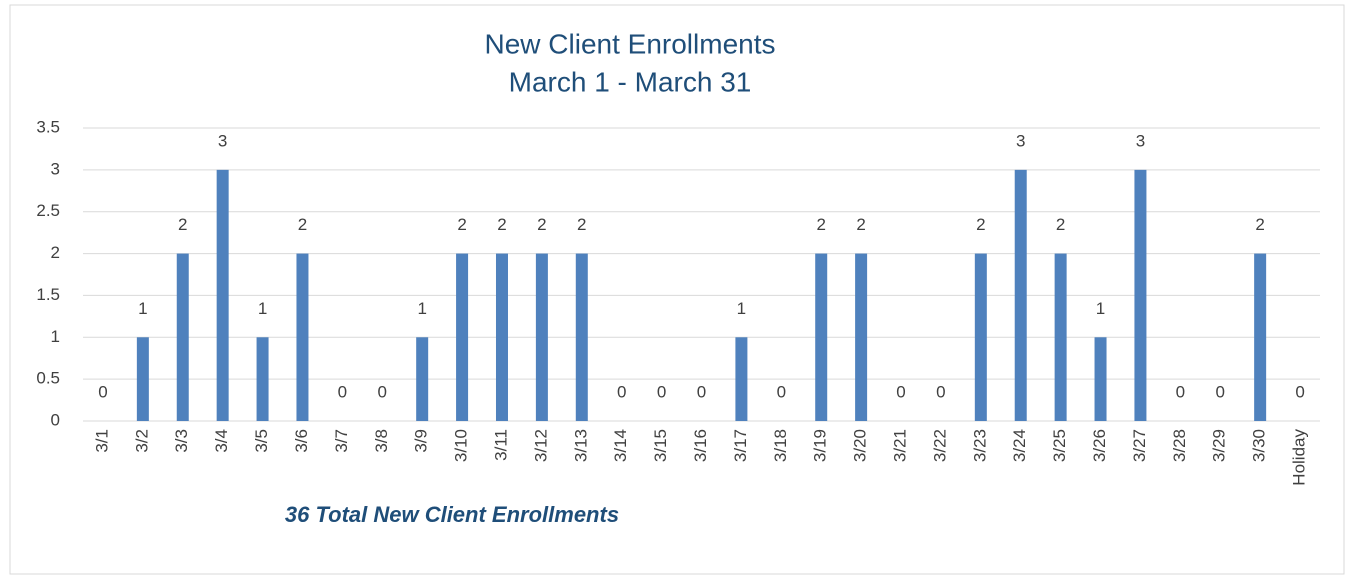 The height and width of the screenshot is (579, 1353). I want to click on x-tick-label: 3/29, so click(1219, 445).